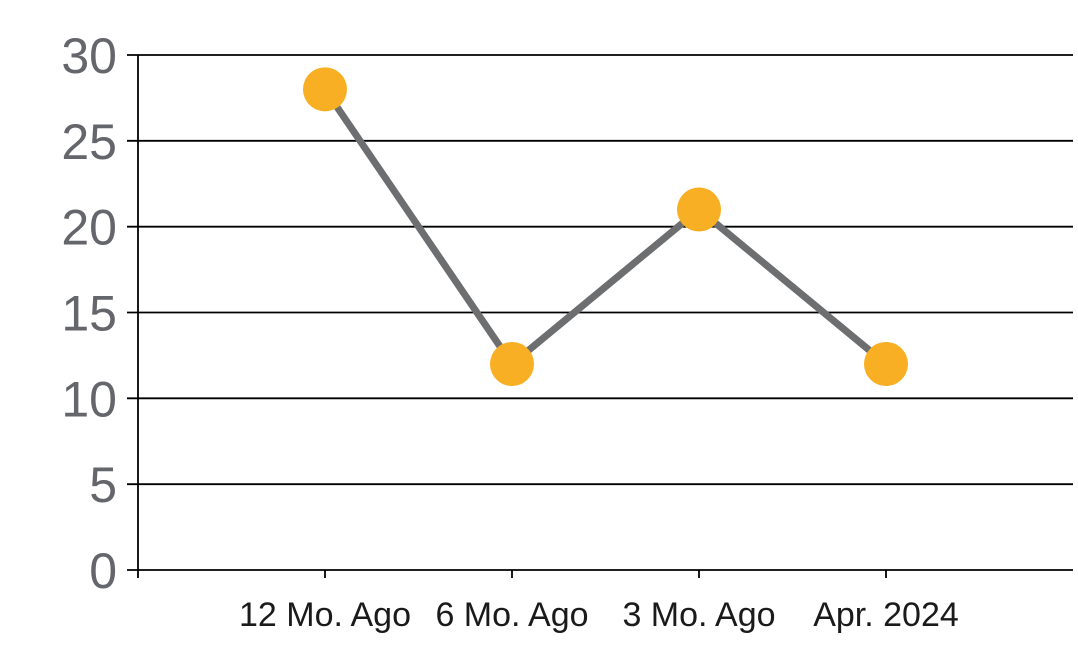 Image resolution: width=1078 pixels, height=663 pixels. What do you see at coordinates (325, 615) in the screenshot?
I see `x-tick-label: 12 Mo. Ago` at bounding box center [325, 615].